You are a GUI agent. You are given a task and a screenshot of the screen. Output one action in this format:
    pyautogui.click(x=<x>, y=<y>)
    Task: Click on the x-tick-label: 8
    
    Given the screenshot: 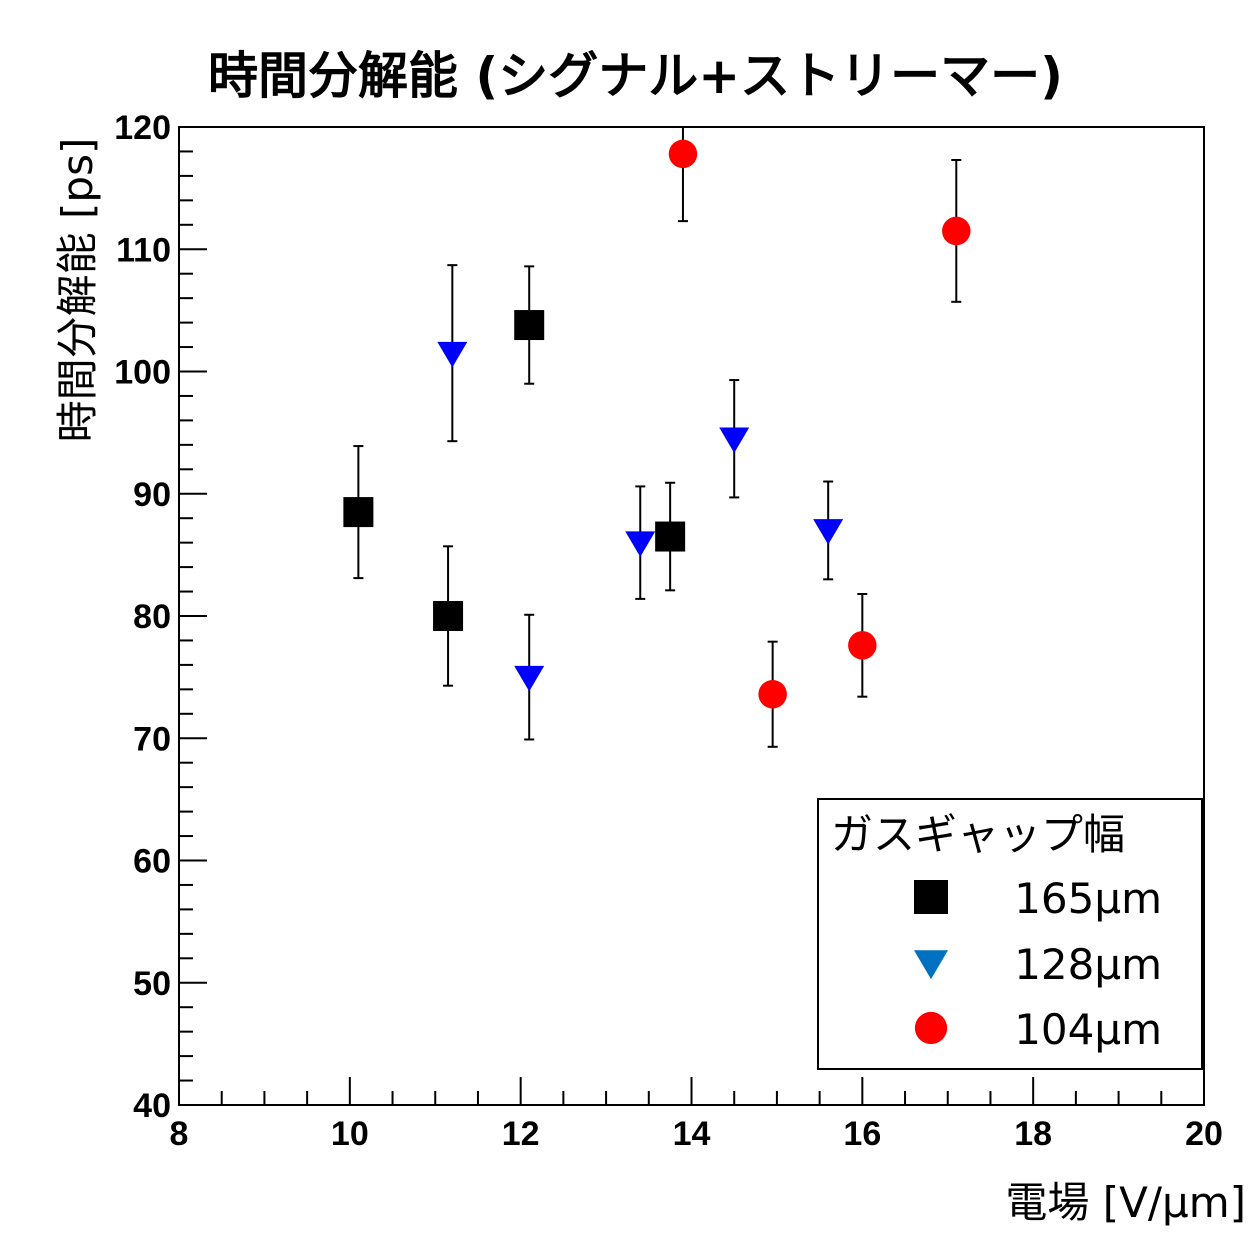 What is the action you would take?
    pyautogui.click(x=179, y=1134)
    